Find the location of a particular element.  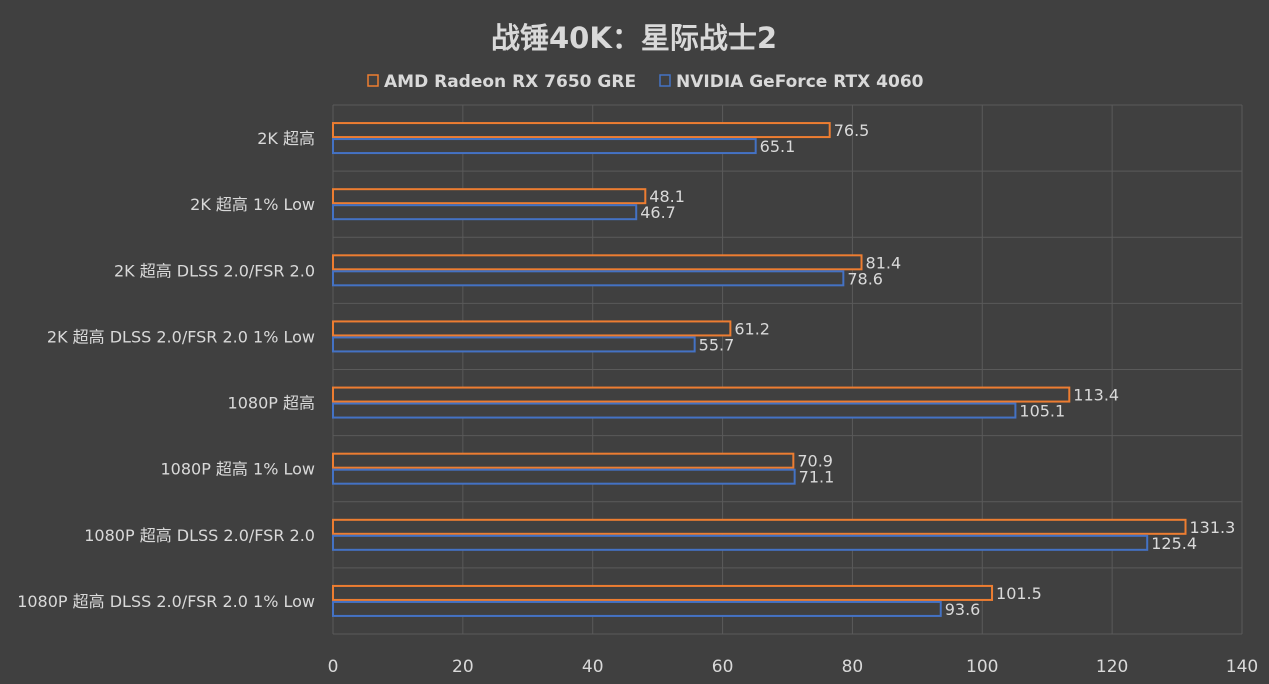

legend-swatch-amd is located at coordinates (373, 80).